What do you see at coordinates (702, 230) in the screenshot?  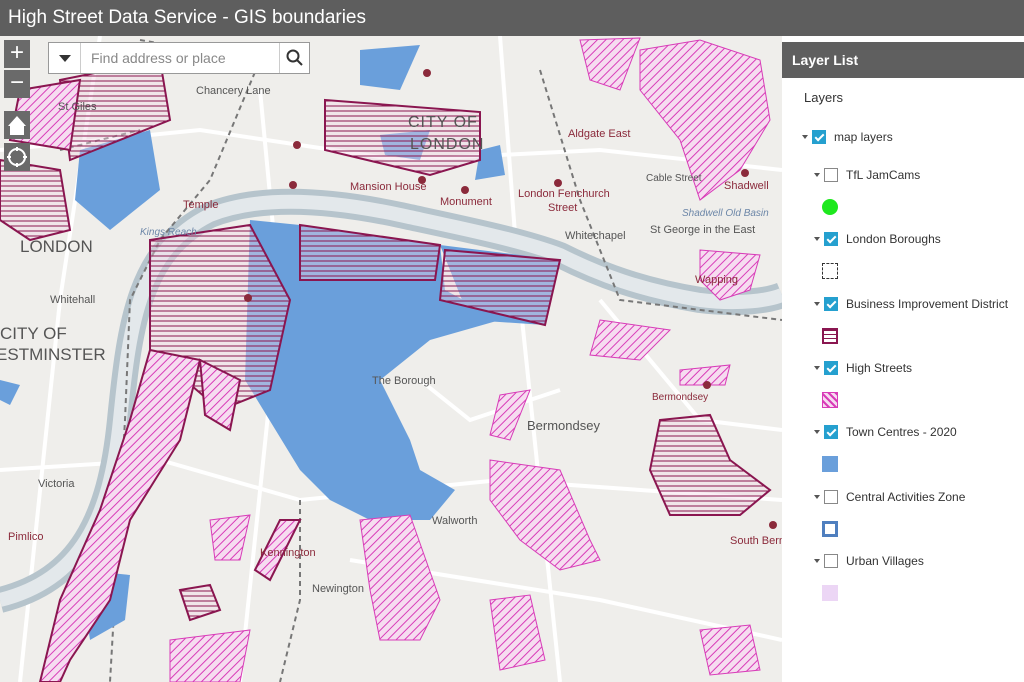 I see `map-label: St George in the East` at bounding box center [702, 230].